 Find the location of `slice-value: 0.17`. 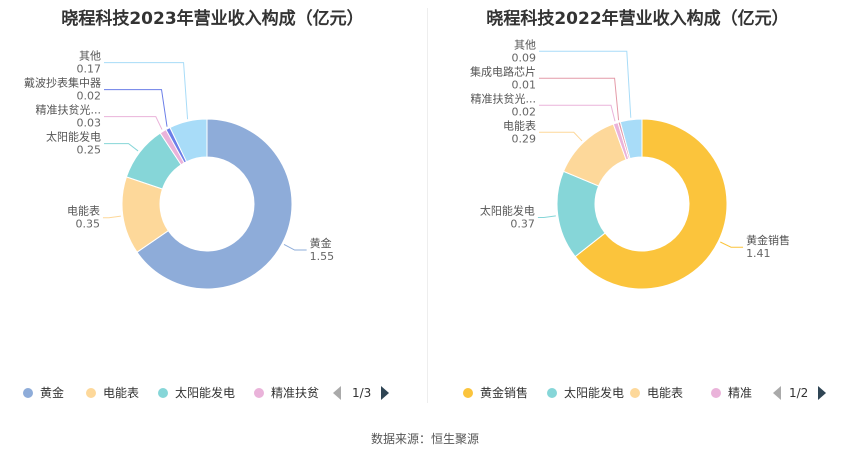

slice-value: 0.17 is located at coordinates (89, 69).